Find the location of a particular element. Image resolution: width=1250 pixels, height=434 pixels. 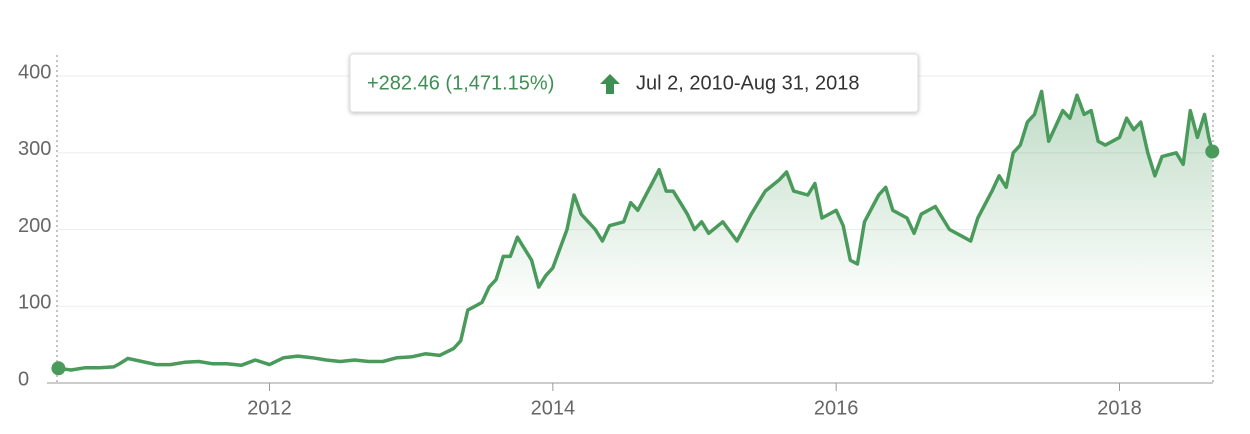

tooltip-box is located at coordinates (634, 83).